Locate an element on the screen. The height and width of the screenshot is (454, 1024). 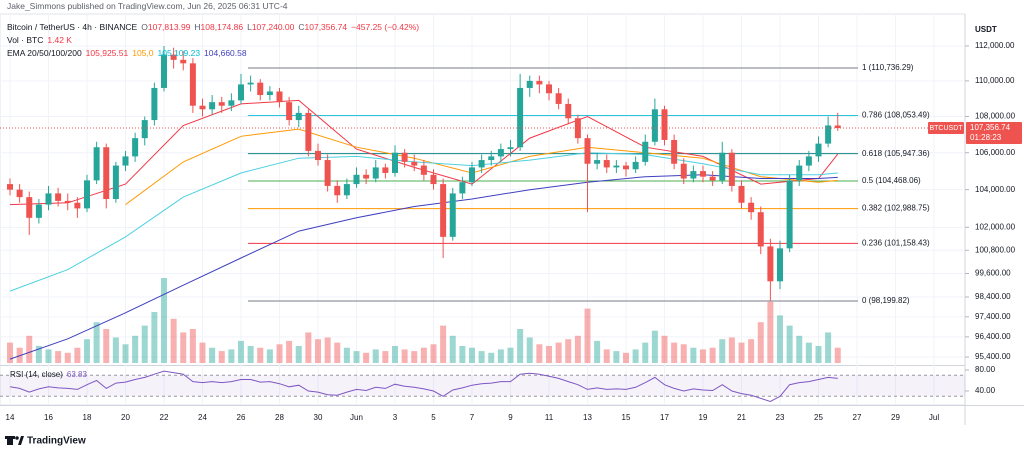
price-tag-text: 107,356.74 is located at coordinates (990, 127).